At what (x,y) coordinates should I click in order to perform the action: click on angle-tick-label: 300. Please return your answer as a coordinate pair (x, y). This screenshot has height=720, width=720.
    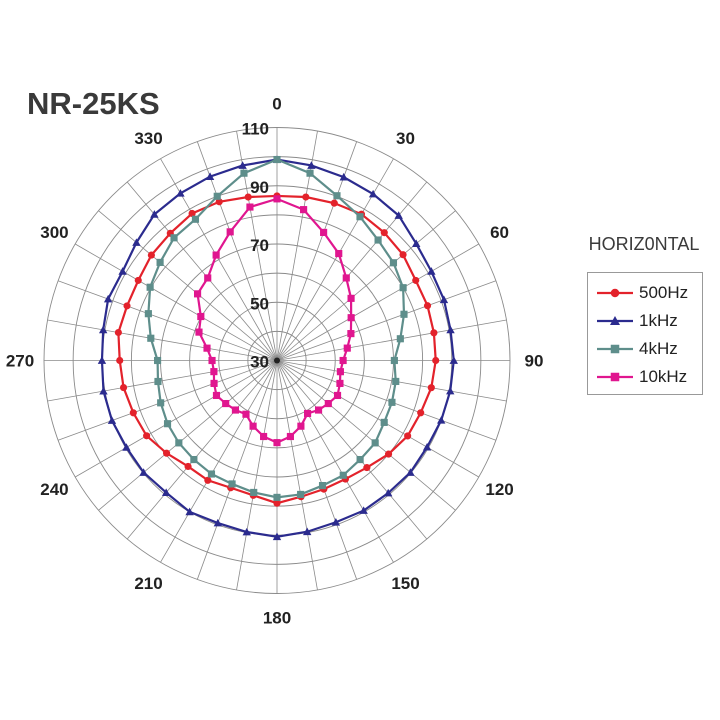
    Looking at the image, I should click on (54, 232).